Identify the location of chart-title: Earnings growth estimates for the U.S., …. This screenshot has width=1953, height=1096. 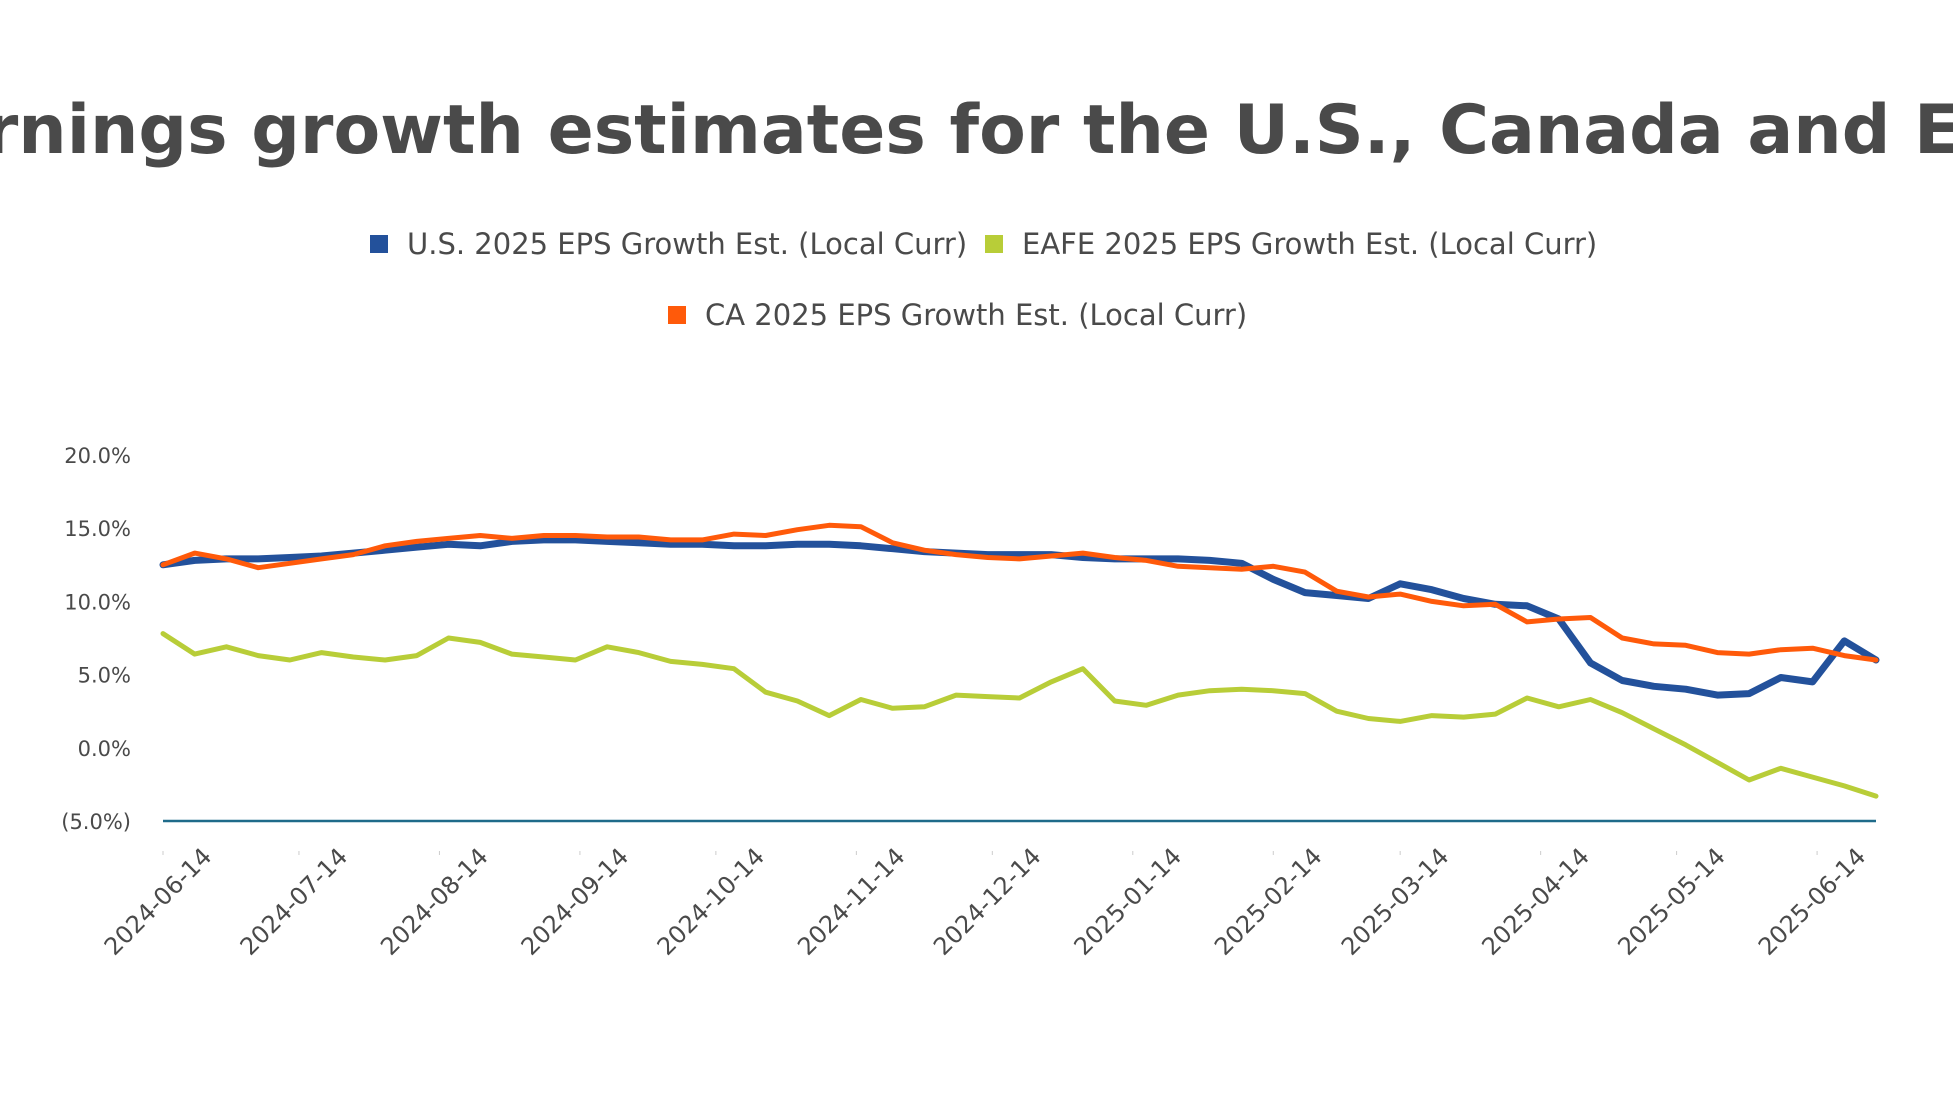
(976, 130).